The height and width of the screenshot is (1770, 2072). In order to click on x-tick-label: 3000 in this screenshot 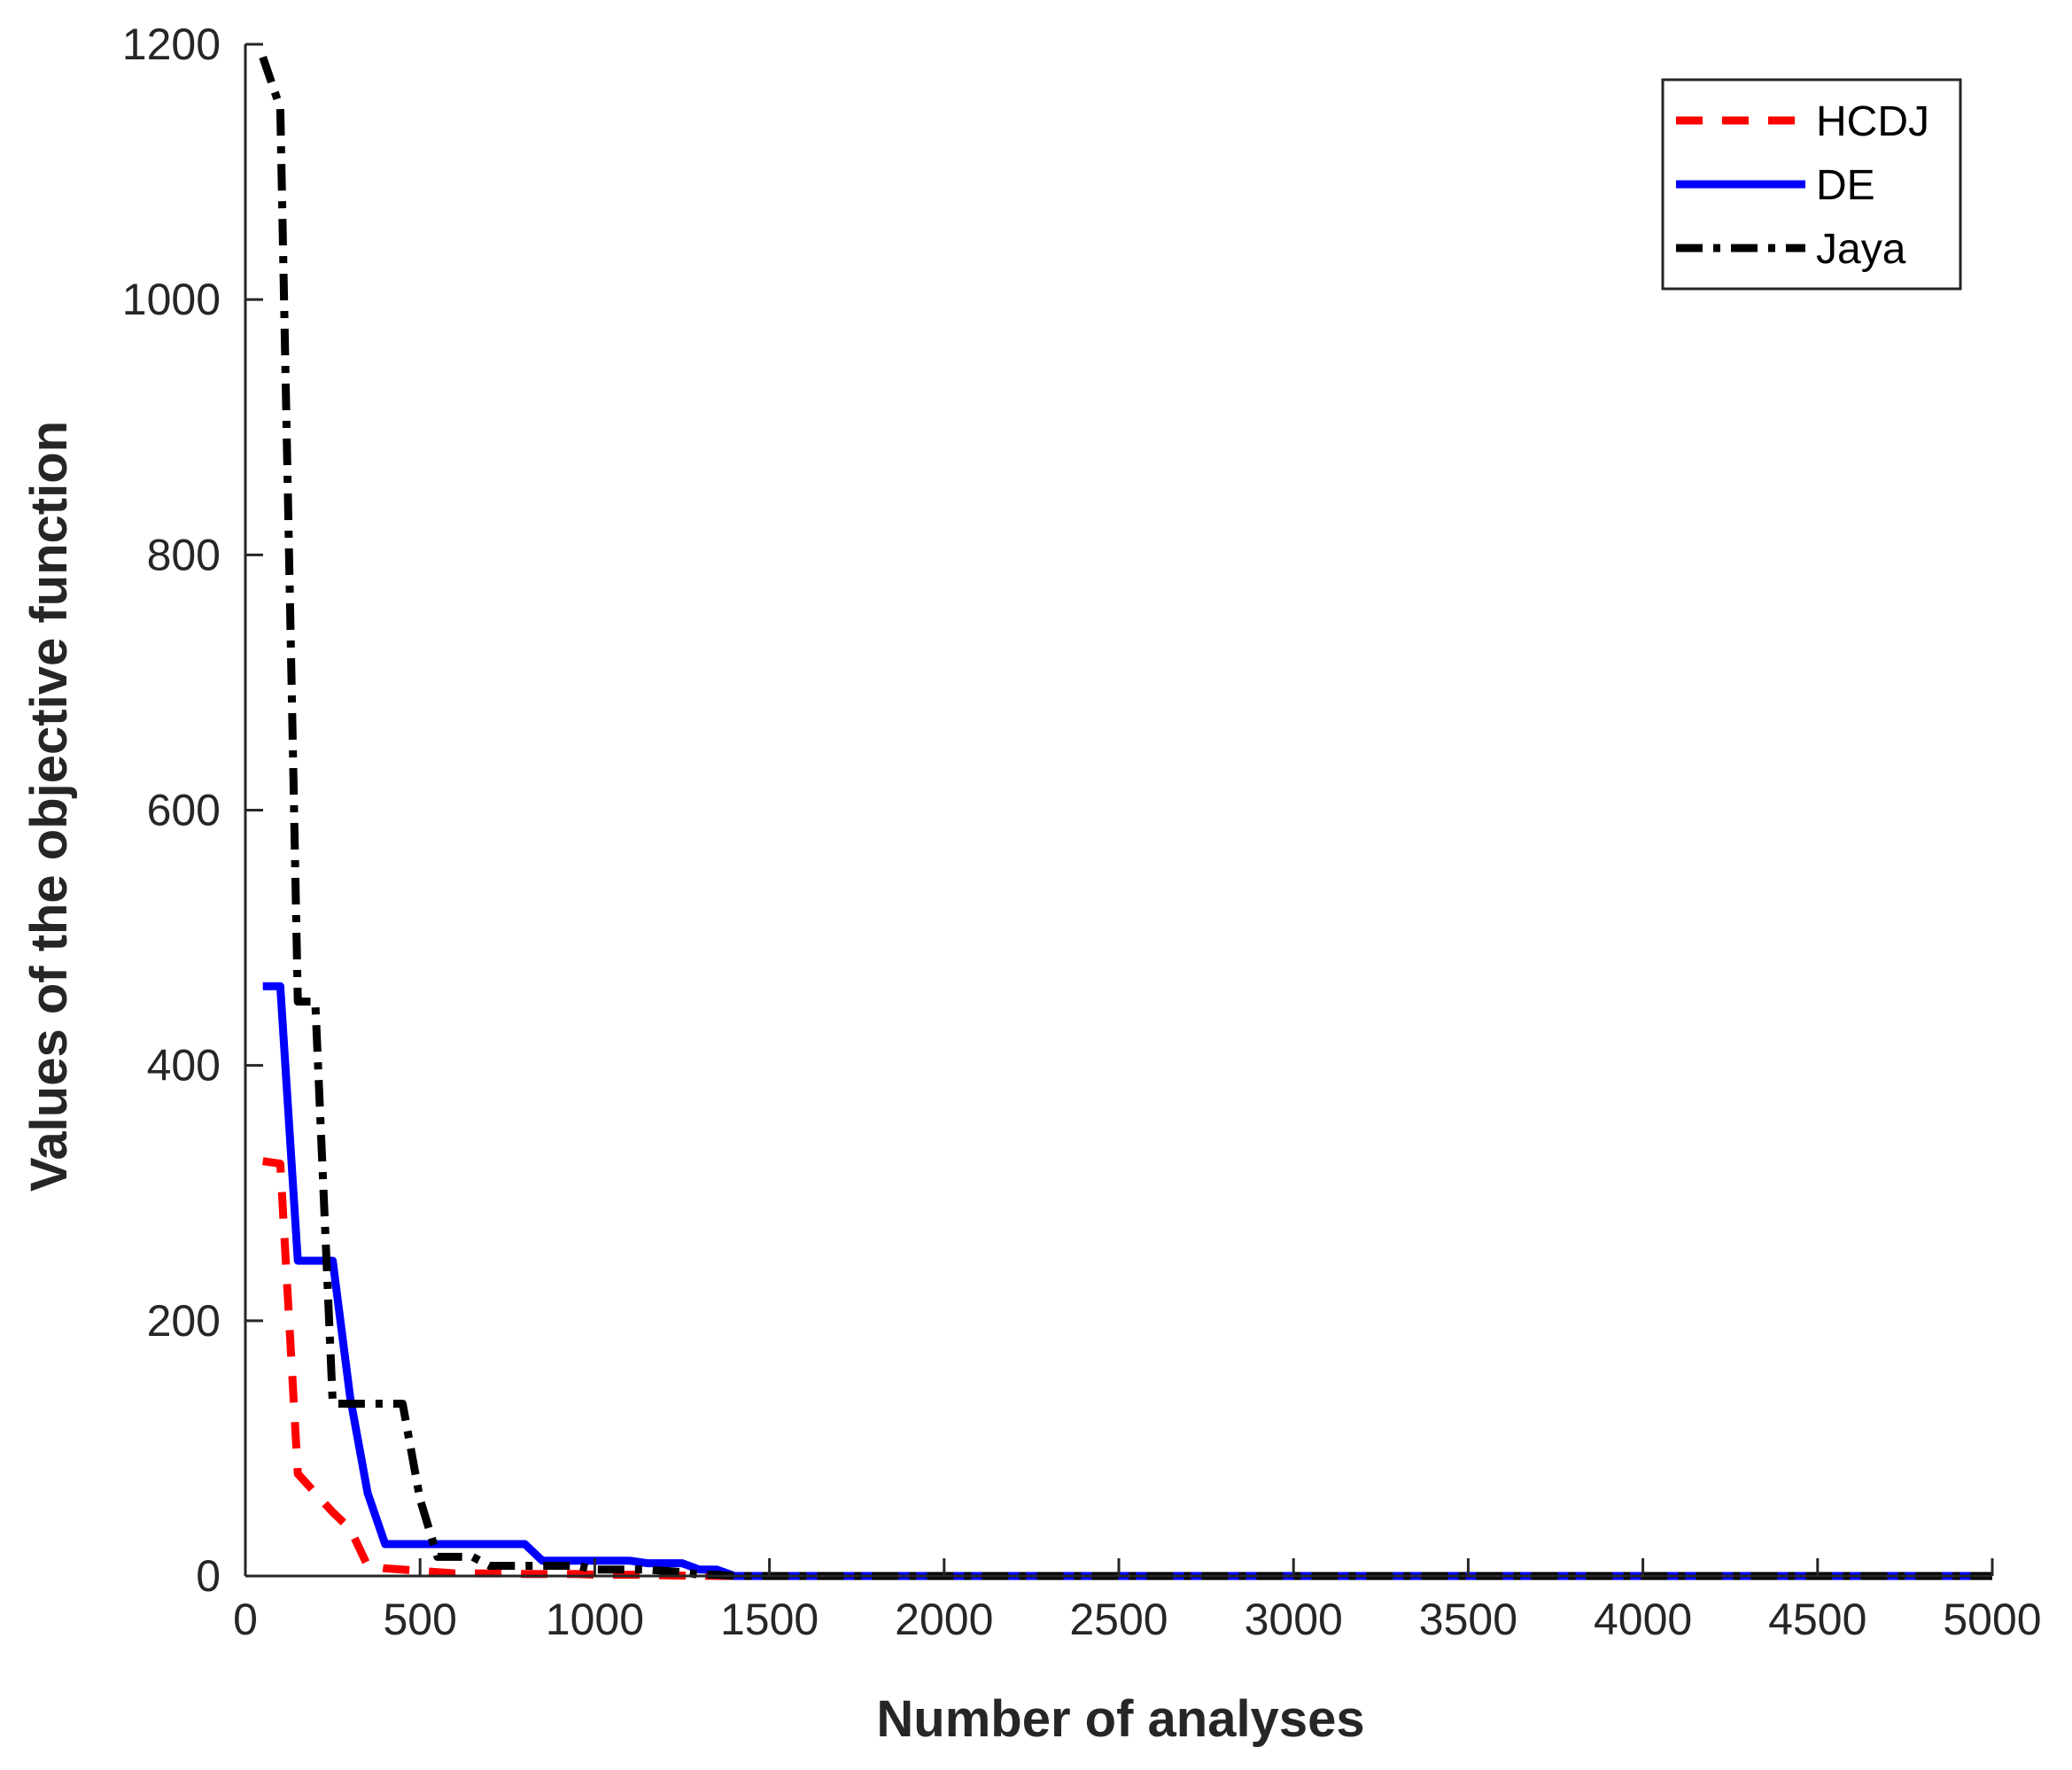, I will do `click(1294, 1619)`.